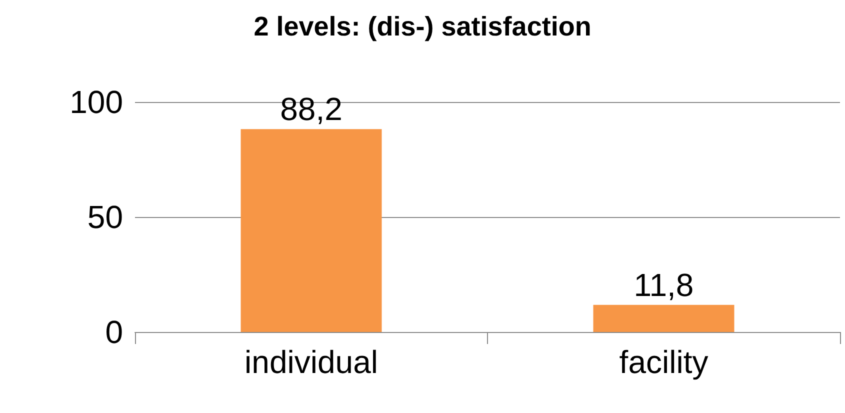 This screenshot has height=413, width=845. What do you see at coordinates (664, 284) in the screenshot?
I see `data-label: 11,8` at bounding box center [664, 284].